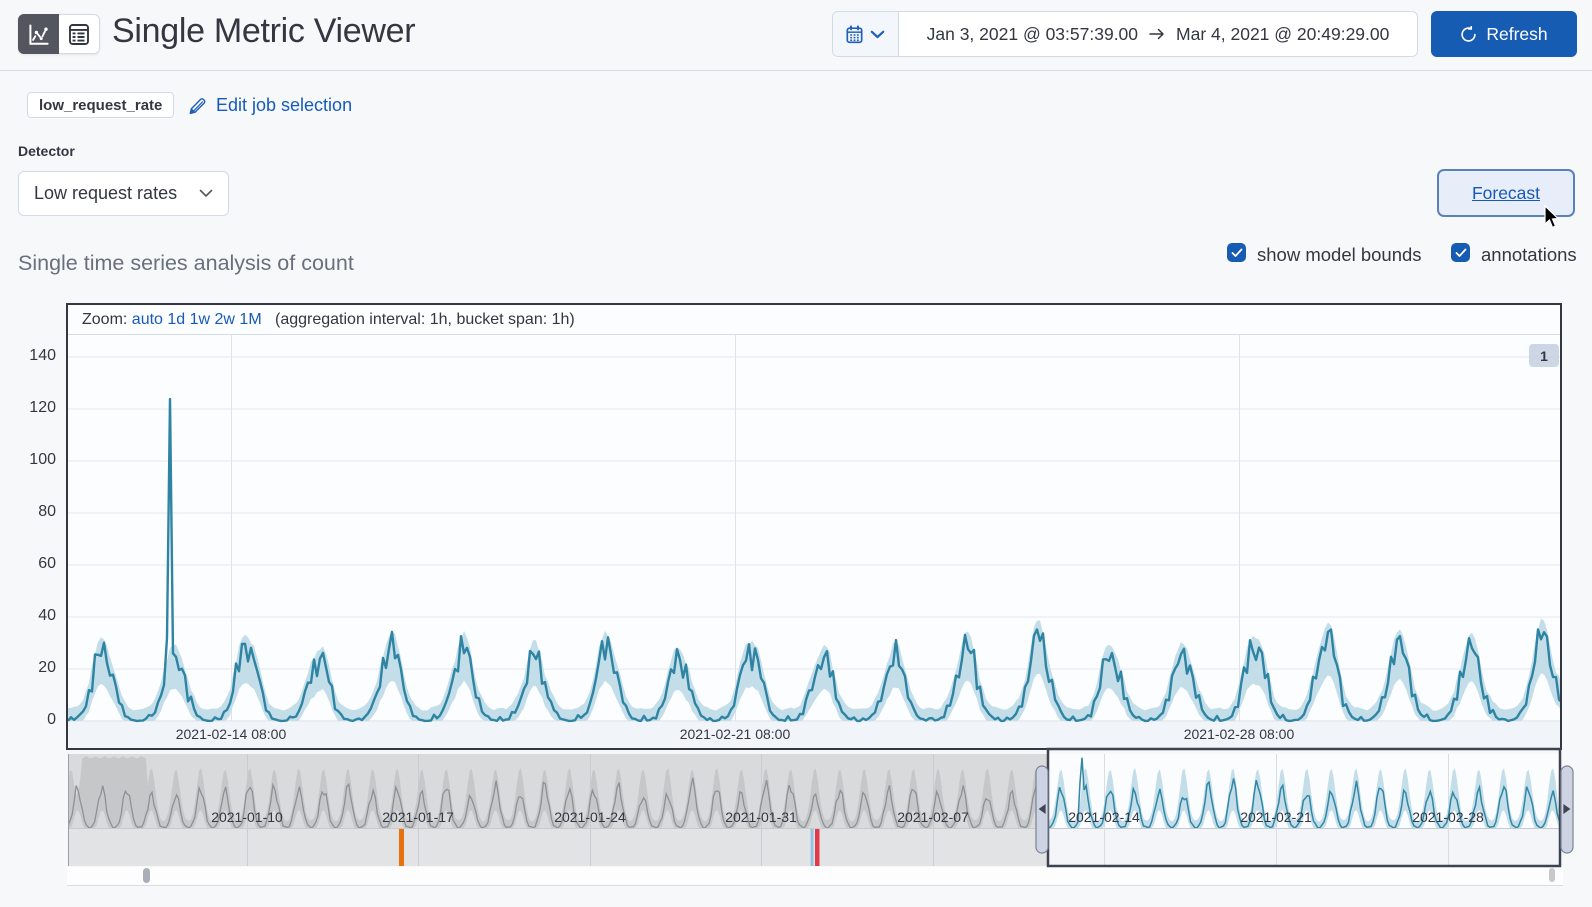  What do you see at coordinates (247, 817) in the screenshot?
I see `svg-text: 2021-01-10` at bounding box center [247, 817].